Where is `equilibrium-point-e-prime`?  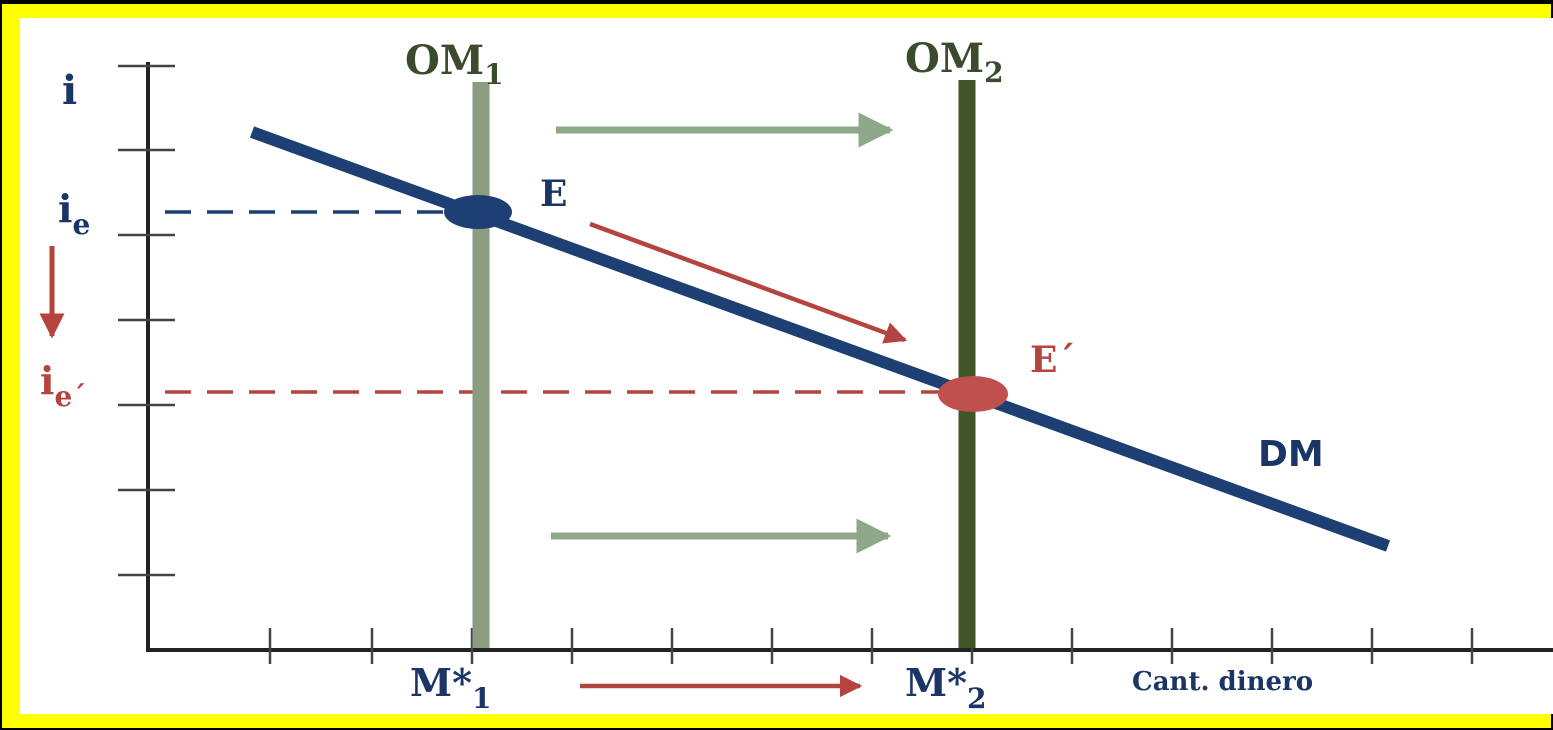 equilibrium-point-e-prime is located at coordinates (973, 394).